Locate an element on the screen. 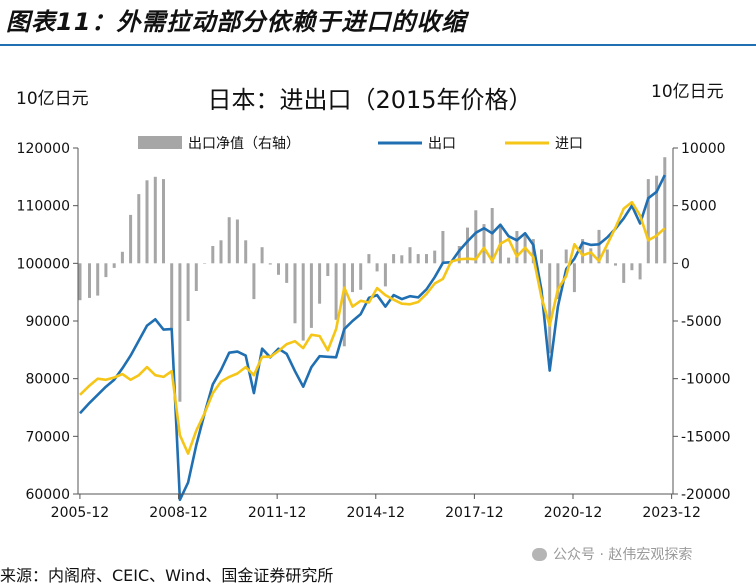  title-rule is located at coordinates (378, 45).